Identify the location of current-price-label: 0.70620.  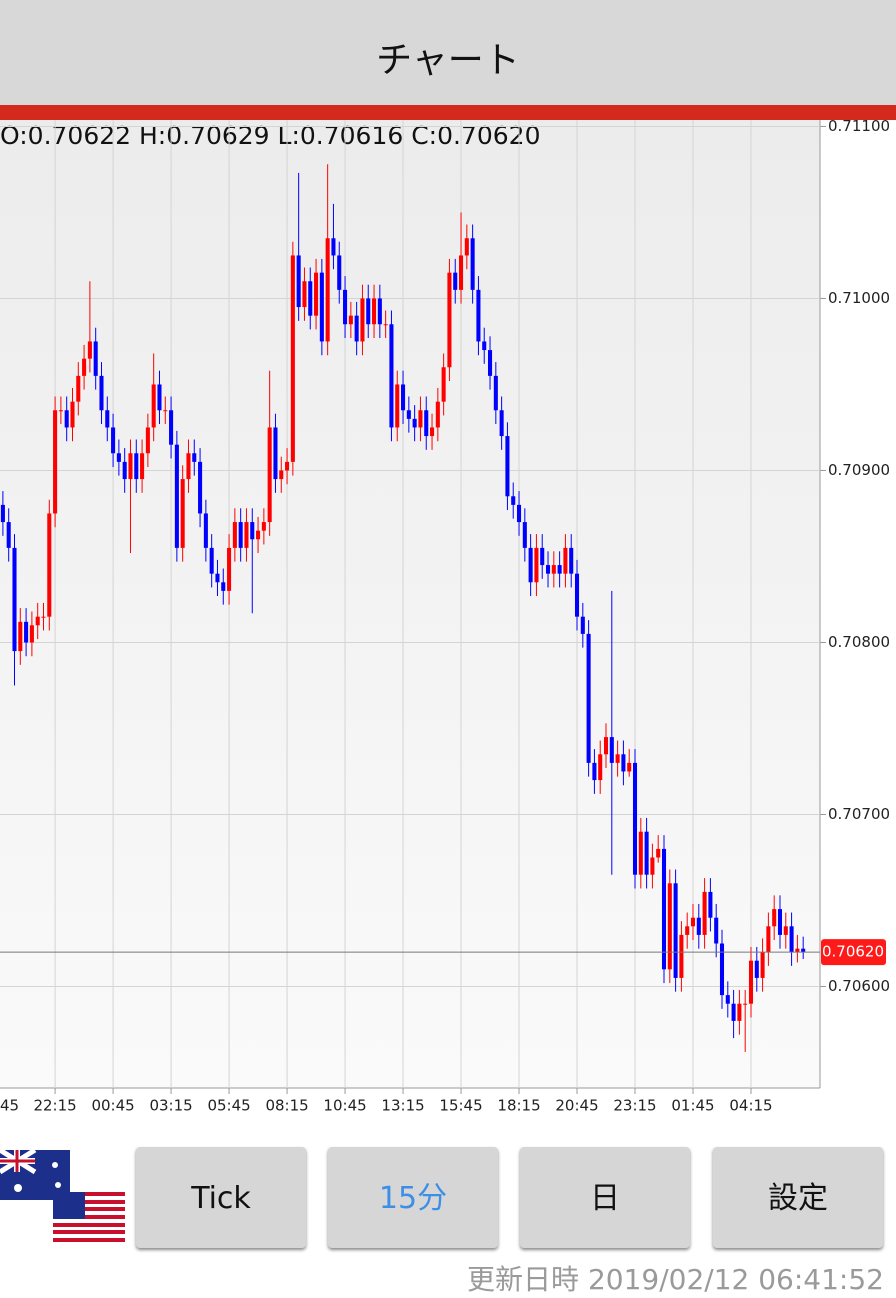
(853, 952).